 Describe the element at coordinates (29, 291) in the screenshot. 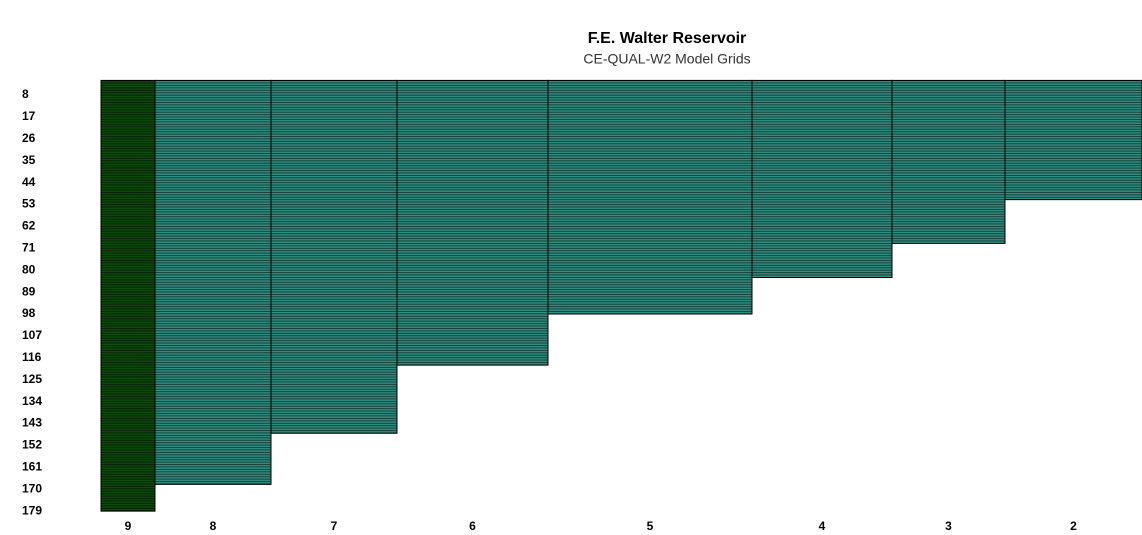

I see `y-tick-label: 89` at that location.